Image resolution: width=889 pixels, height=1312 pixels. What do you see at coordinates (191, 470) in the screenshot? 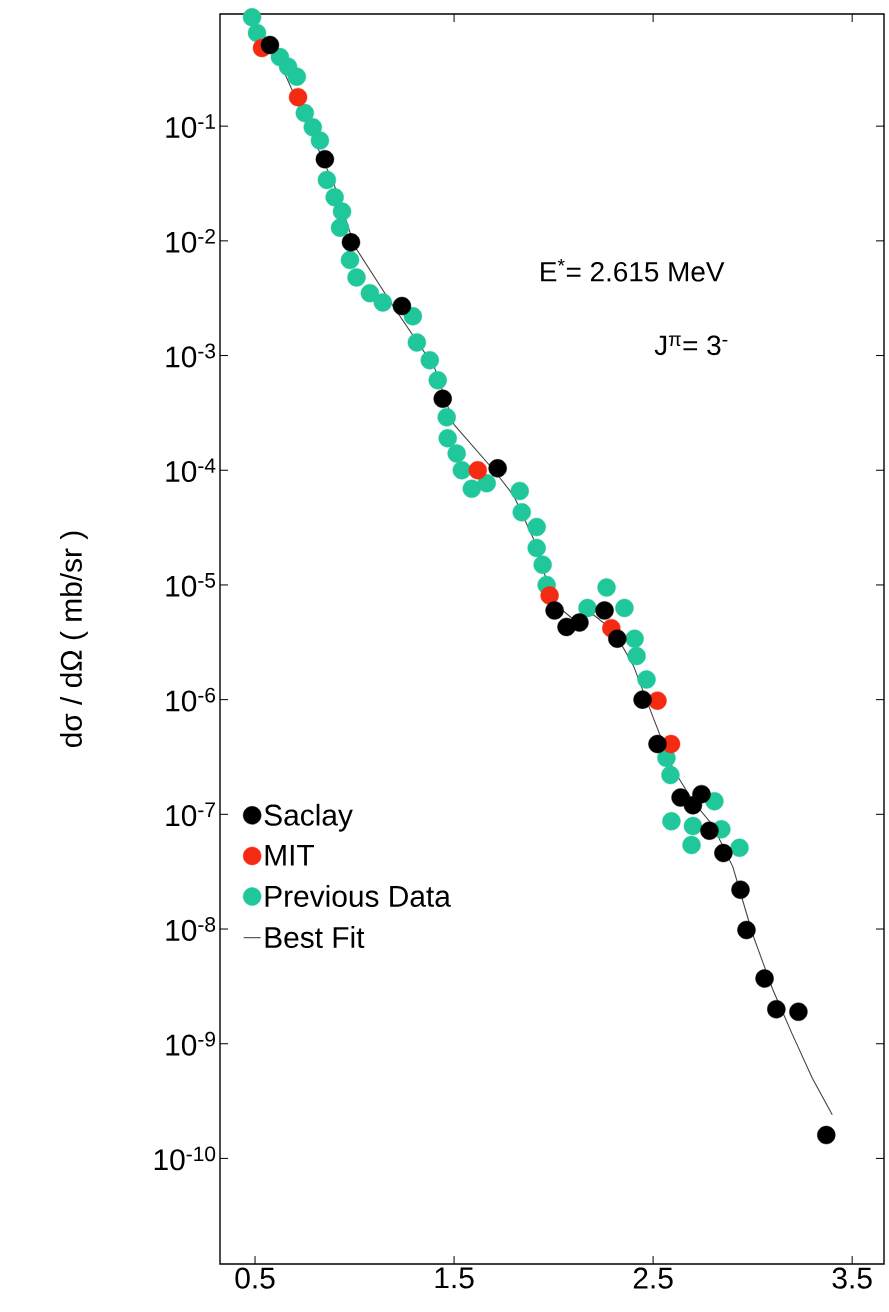
I see `y-tick-label: 10$^{-4}$` at bounding box center [191, 470].